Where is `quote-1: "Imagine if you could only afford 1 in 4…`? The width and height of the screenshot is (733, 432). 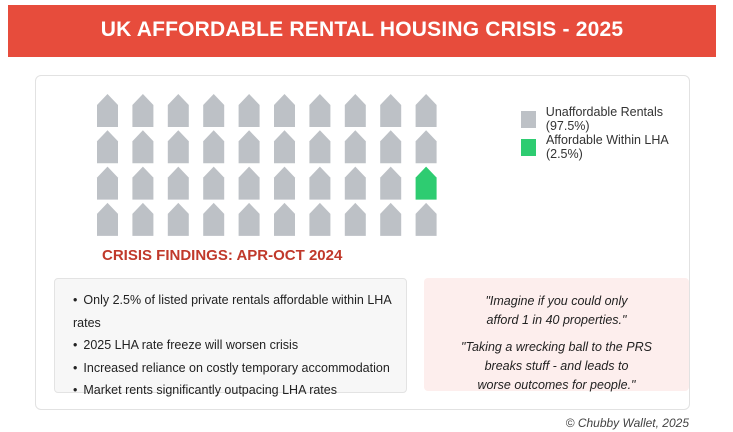
quote-1: "Imagine if you could only afford 1 in 4… is located at coordinates (556, 311).